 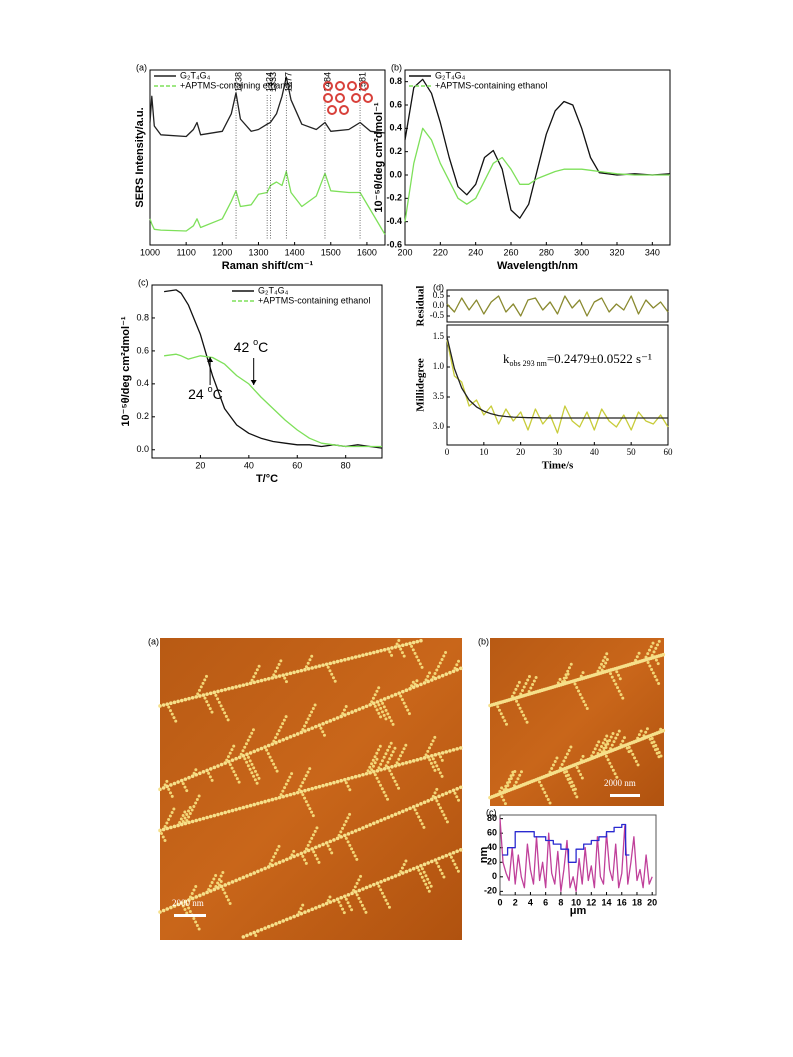 What do you see at coordinates (249, 465) in the screenshot?
I see `x-tick-label: 40` at bounding box center [249, 465].